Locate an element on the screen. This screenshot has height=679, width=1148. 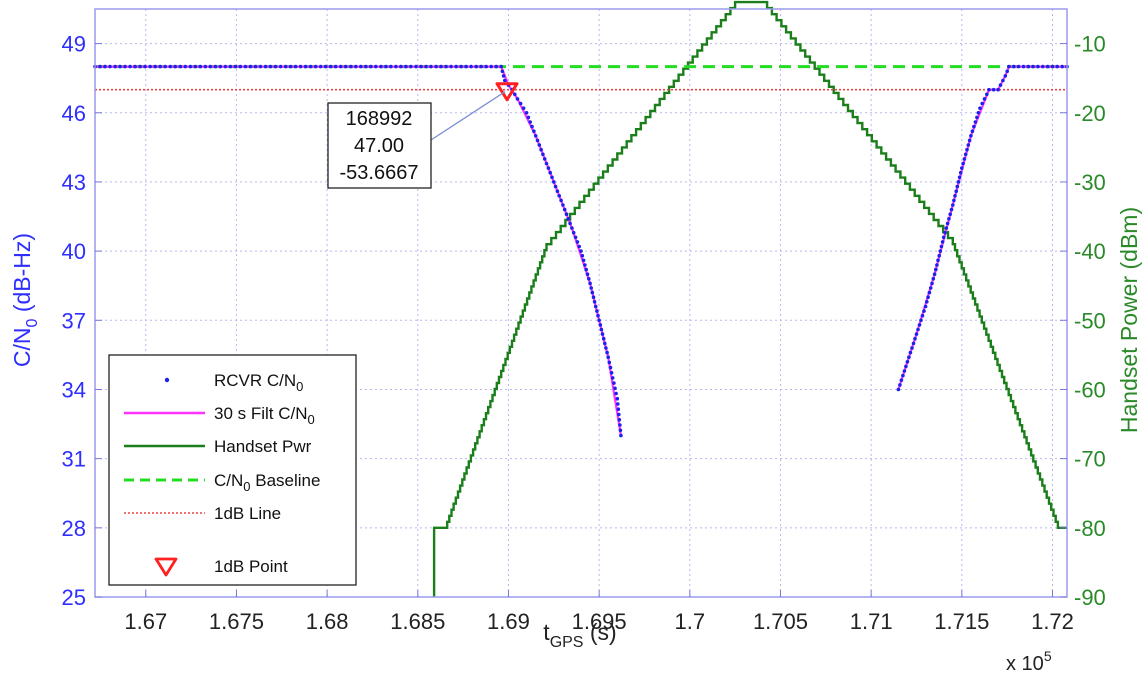
datatip: 168992 47.00 -53.6667 is located at coordinates (416, 140).